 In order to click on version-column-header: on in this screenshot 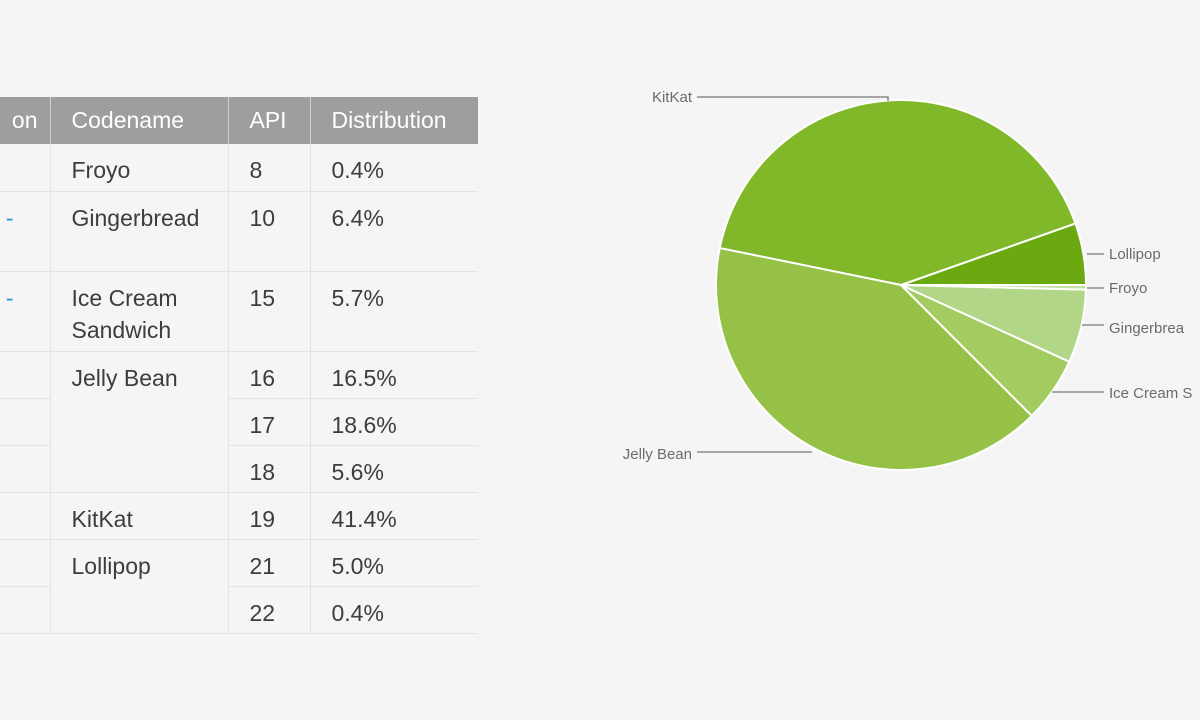, I will do `click(25, 120)`.